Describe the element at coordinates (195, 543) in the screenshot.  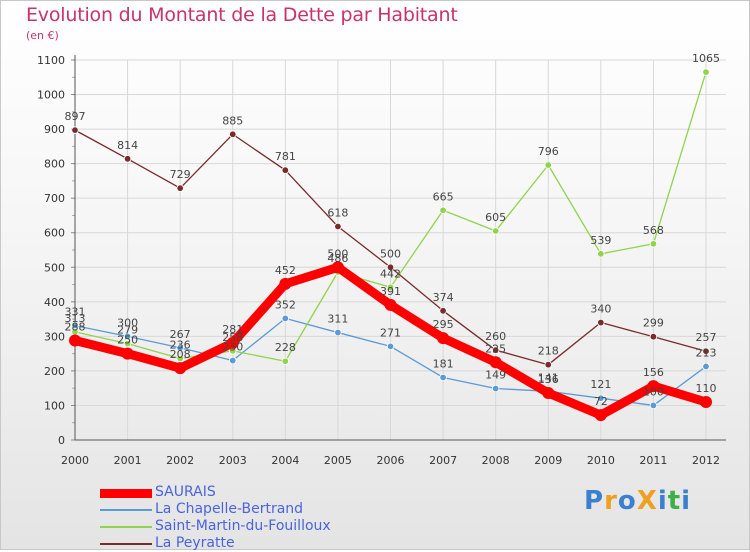
I see `legend-label-la-peyratte: La Peyratte` at that location.